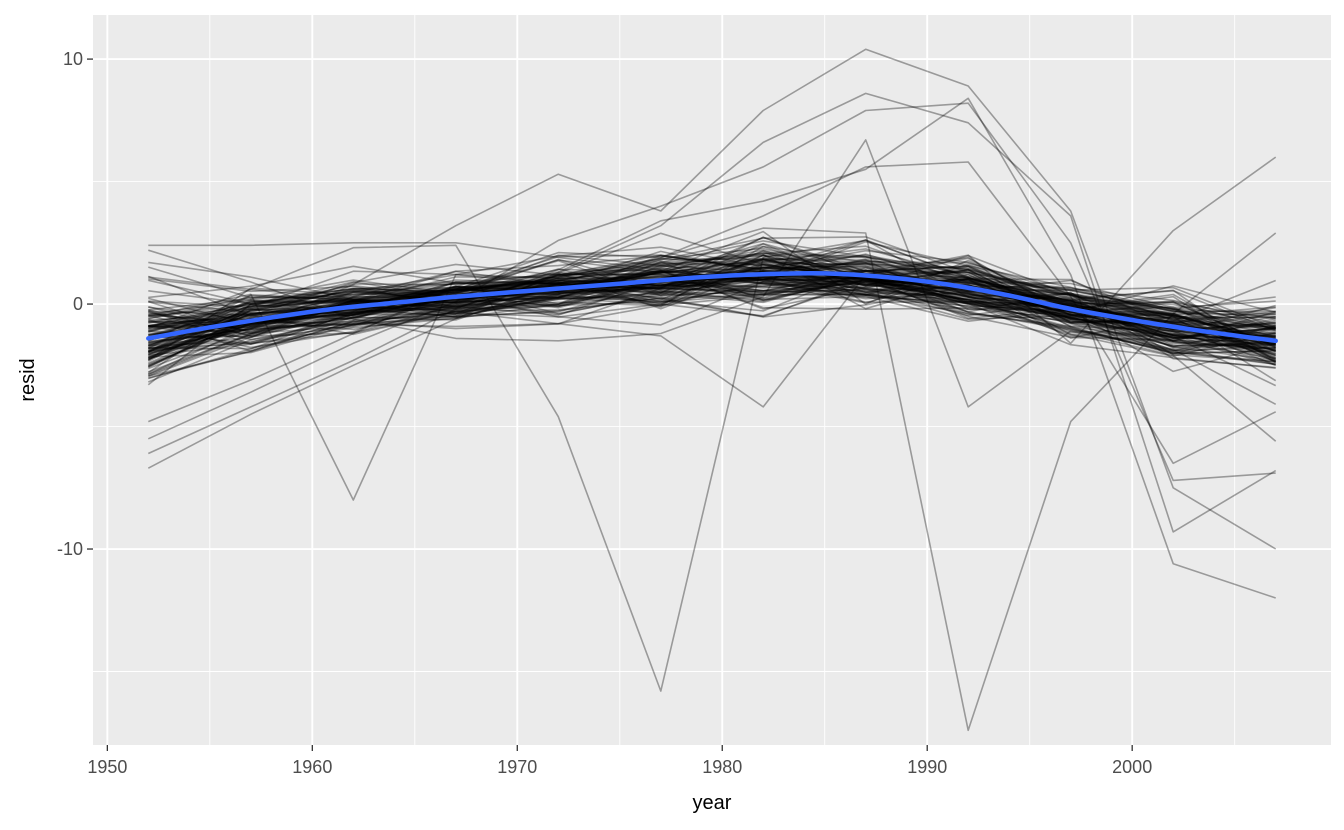 This screenshot has width=1344, height=830. Describe the element at coordinates (312, 767) in the screenshot. I see `x-tick-label: 1960` at that location.